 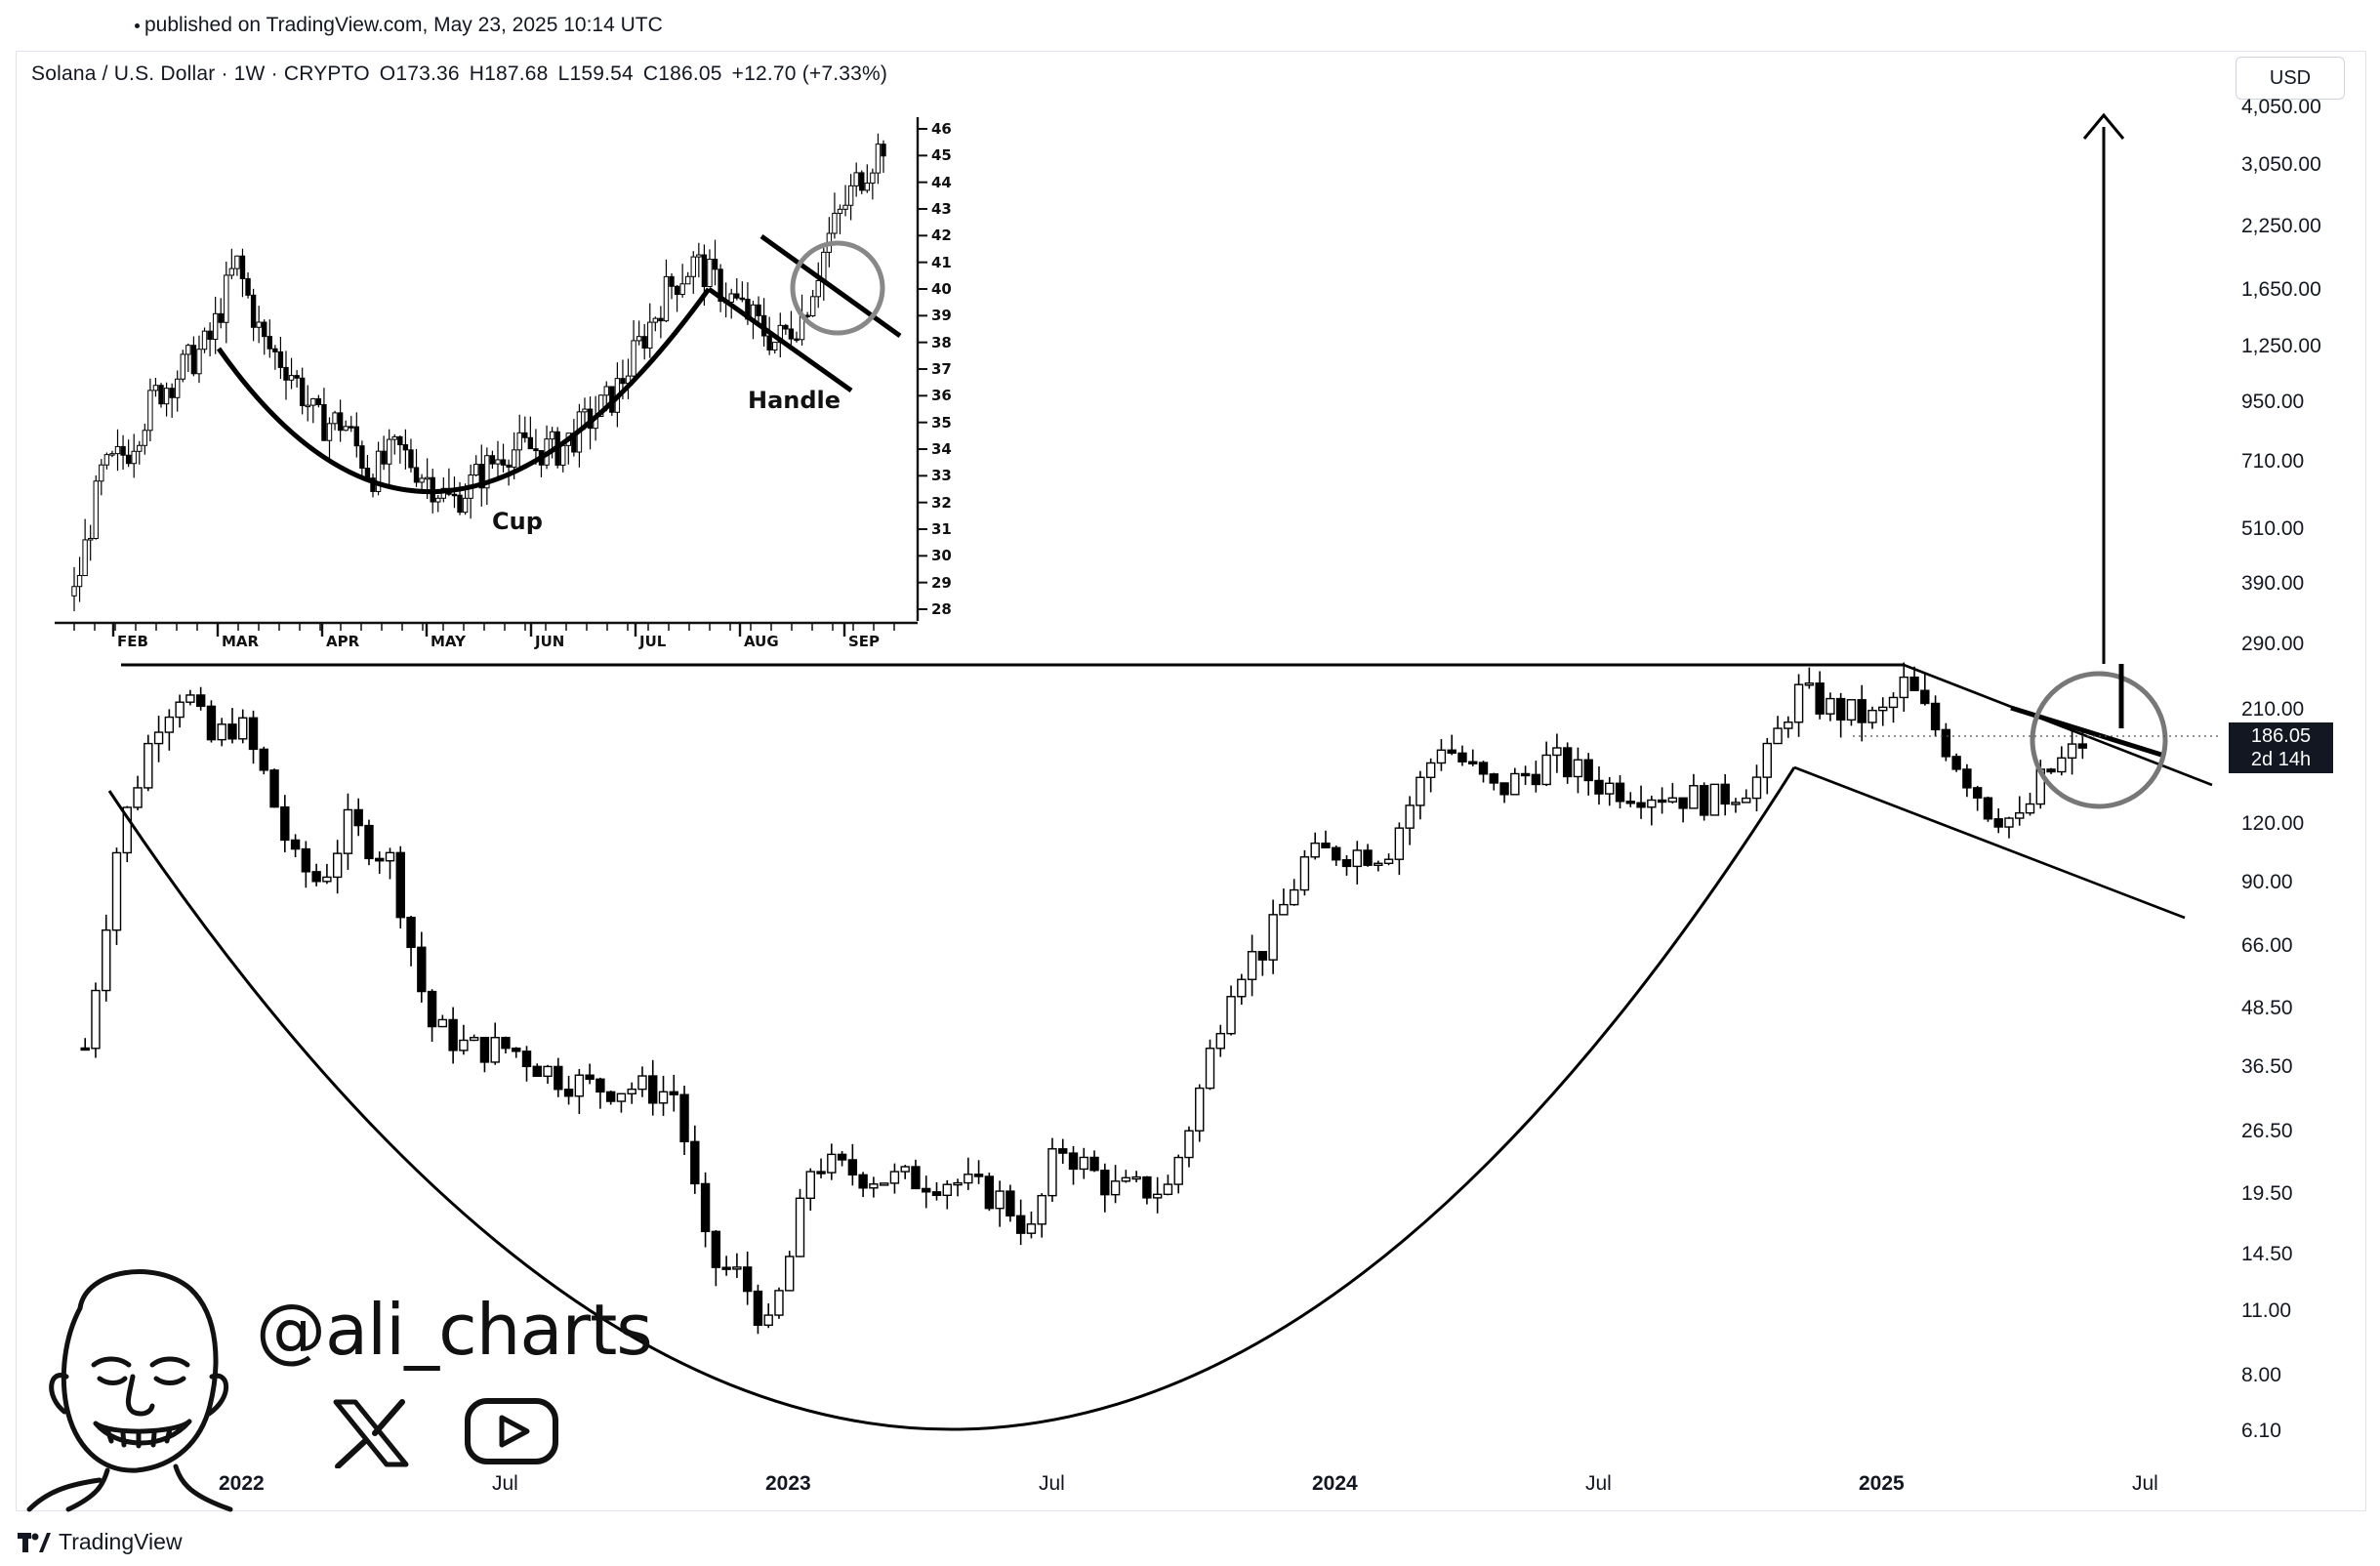 What do you see at coordinates (511, 1431) in the screenshot?
I see `youtube-icon` at bounding box center [511, 1431].